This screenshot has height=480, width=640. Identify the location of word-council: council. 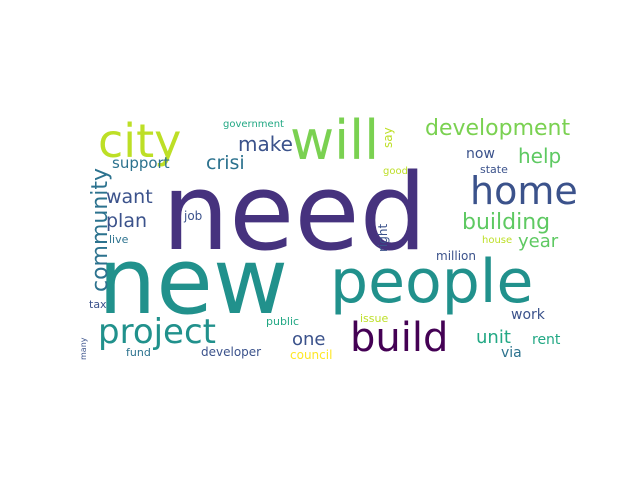
(311, 355).